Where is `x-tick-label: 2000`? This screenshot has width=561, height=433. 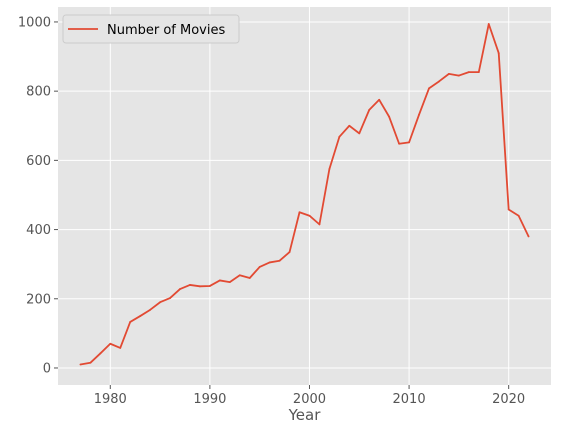
x-tick-label: 2000 is located at coordinates (309, 399).